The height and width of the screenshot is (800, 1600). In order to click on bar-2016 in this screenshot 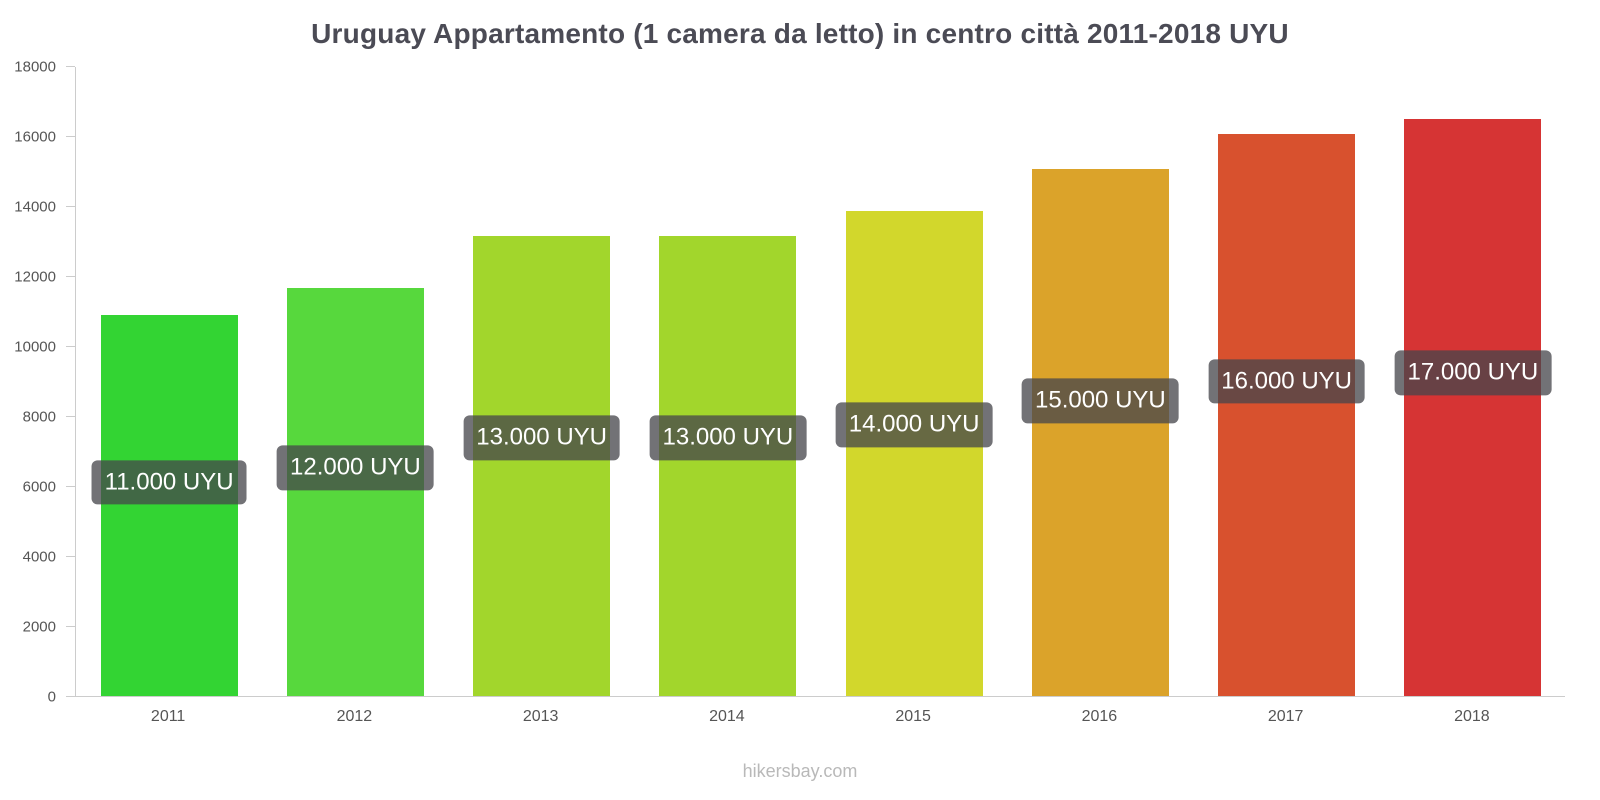, I will do `click(1100, 432)`.